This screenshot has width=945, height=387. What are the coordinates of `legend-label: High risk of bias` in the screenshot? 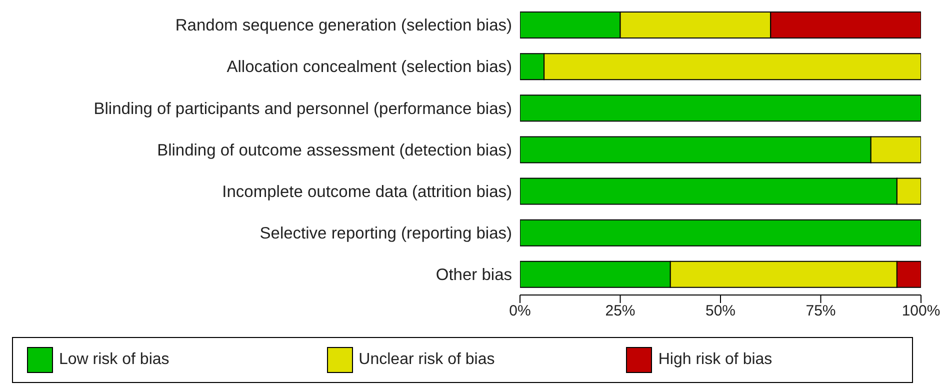 It's located at (715, 360).